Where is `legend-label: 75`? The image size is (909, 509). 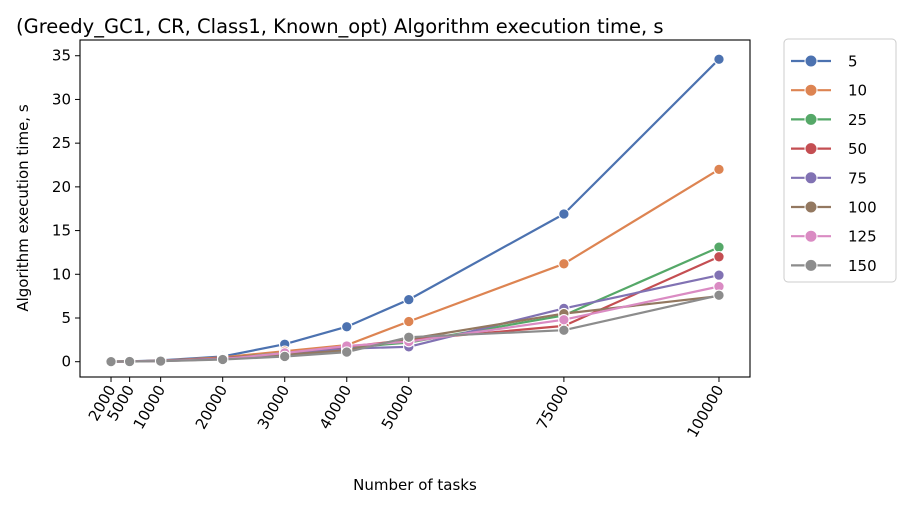 legend-label: 75 is located at coordinates (857, 178).